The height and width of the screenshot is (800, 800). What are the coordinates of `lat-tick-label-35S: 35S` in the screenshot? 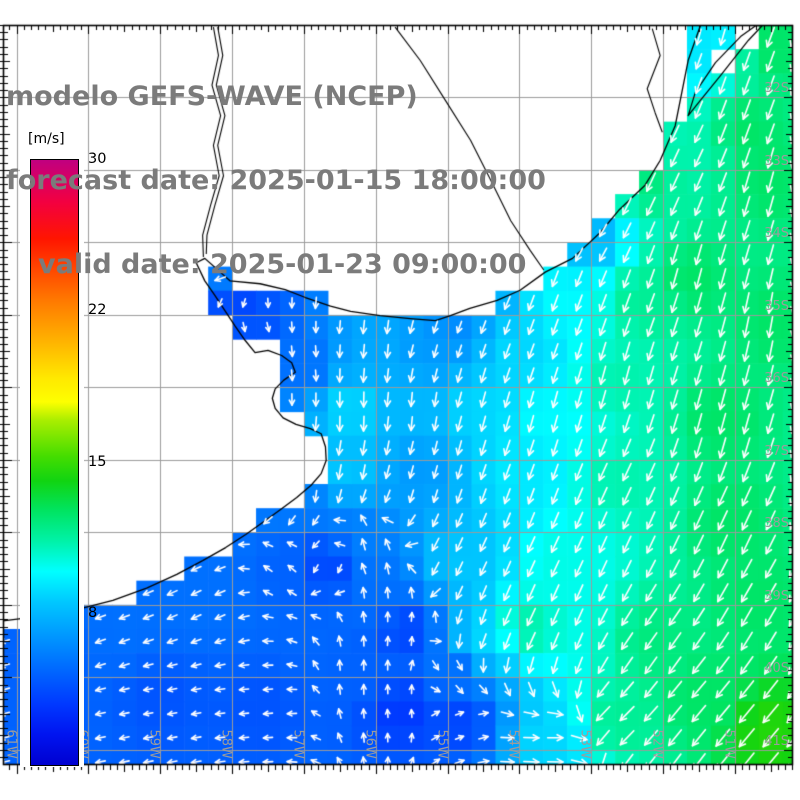 It's located at (776, 306).